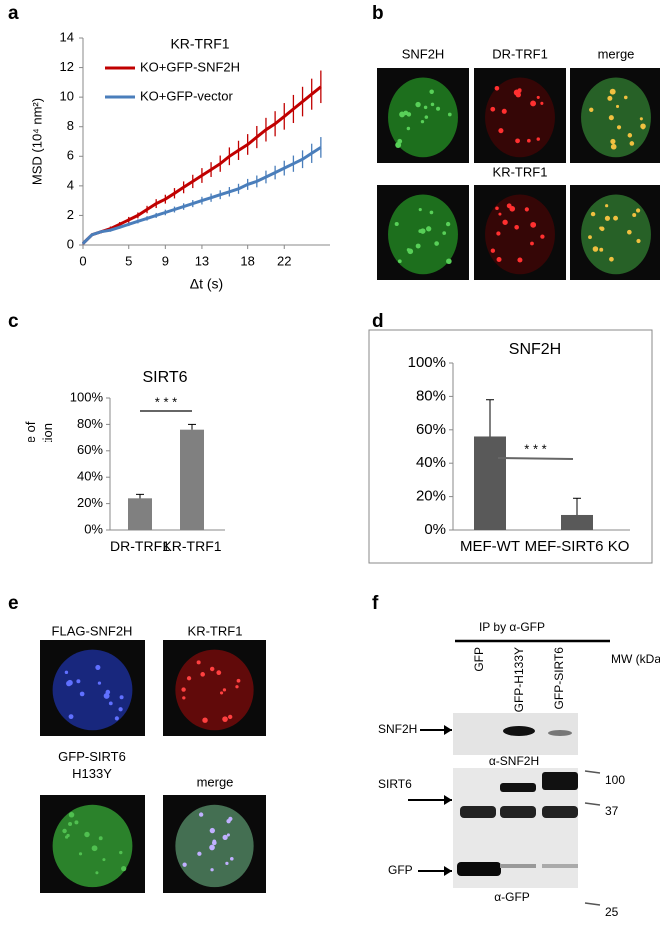 The width and height of the screenshot is (660, 927). I want to click on x-tick-label: DR-TRF1, so click(140, 546).